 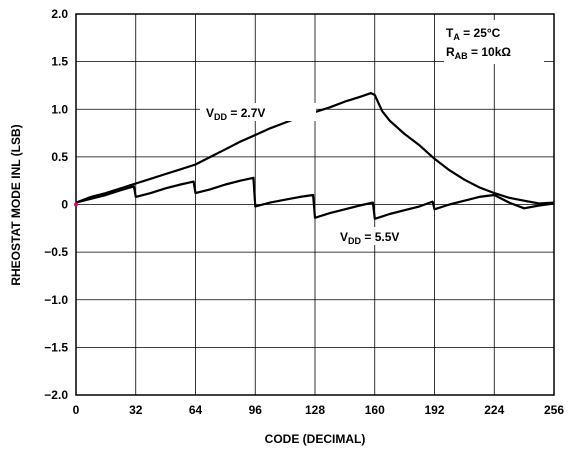 I want to click on y-axis-title: RHEOSTAT MODE INL (LSB), so click(x=16, y=204).